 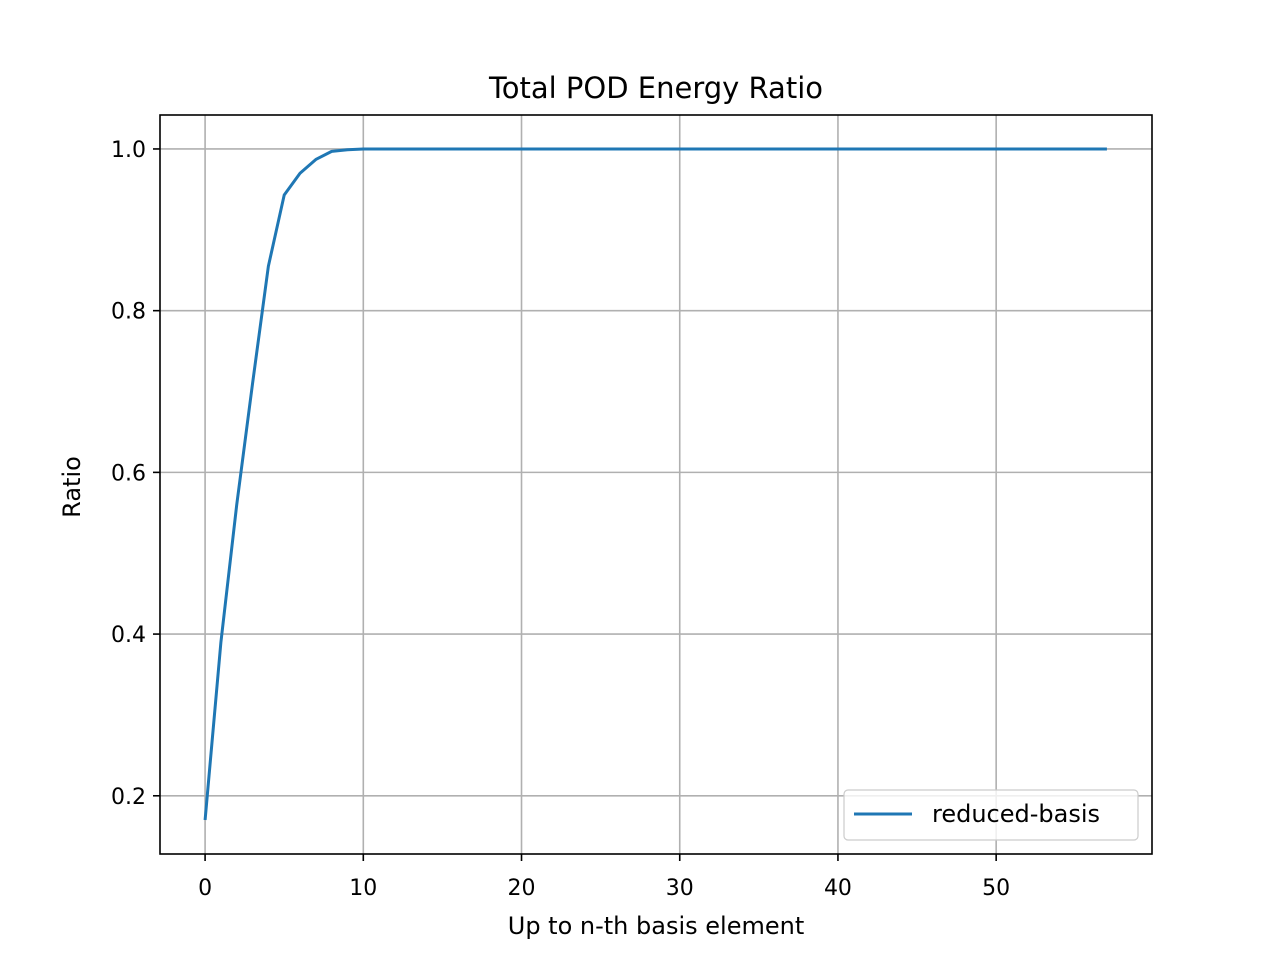 I want to click on y-tick-label: 0.4, so click(x=128, y=635).